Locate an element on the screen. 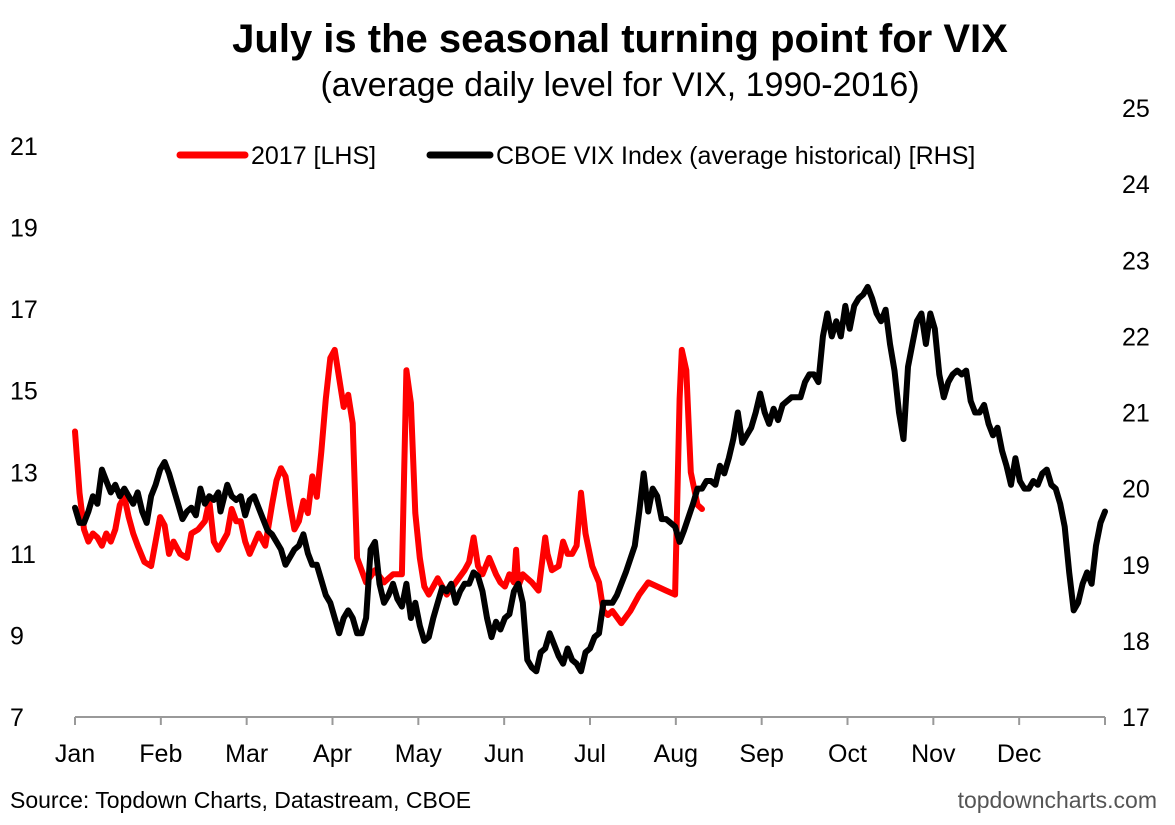 The width and height of the screenshot is (1175, 825). x-tick-label: Jun is located at coordinates (504, 754).